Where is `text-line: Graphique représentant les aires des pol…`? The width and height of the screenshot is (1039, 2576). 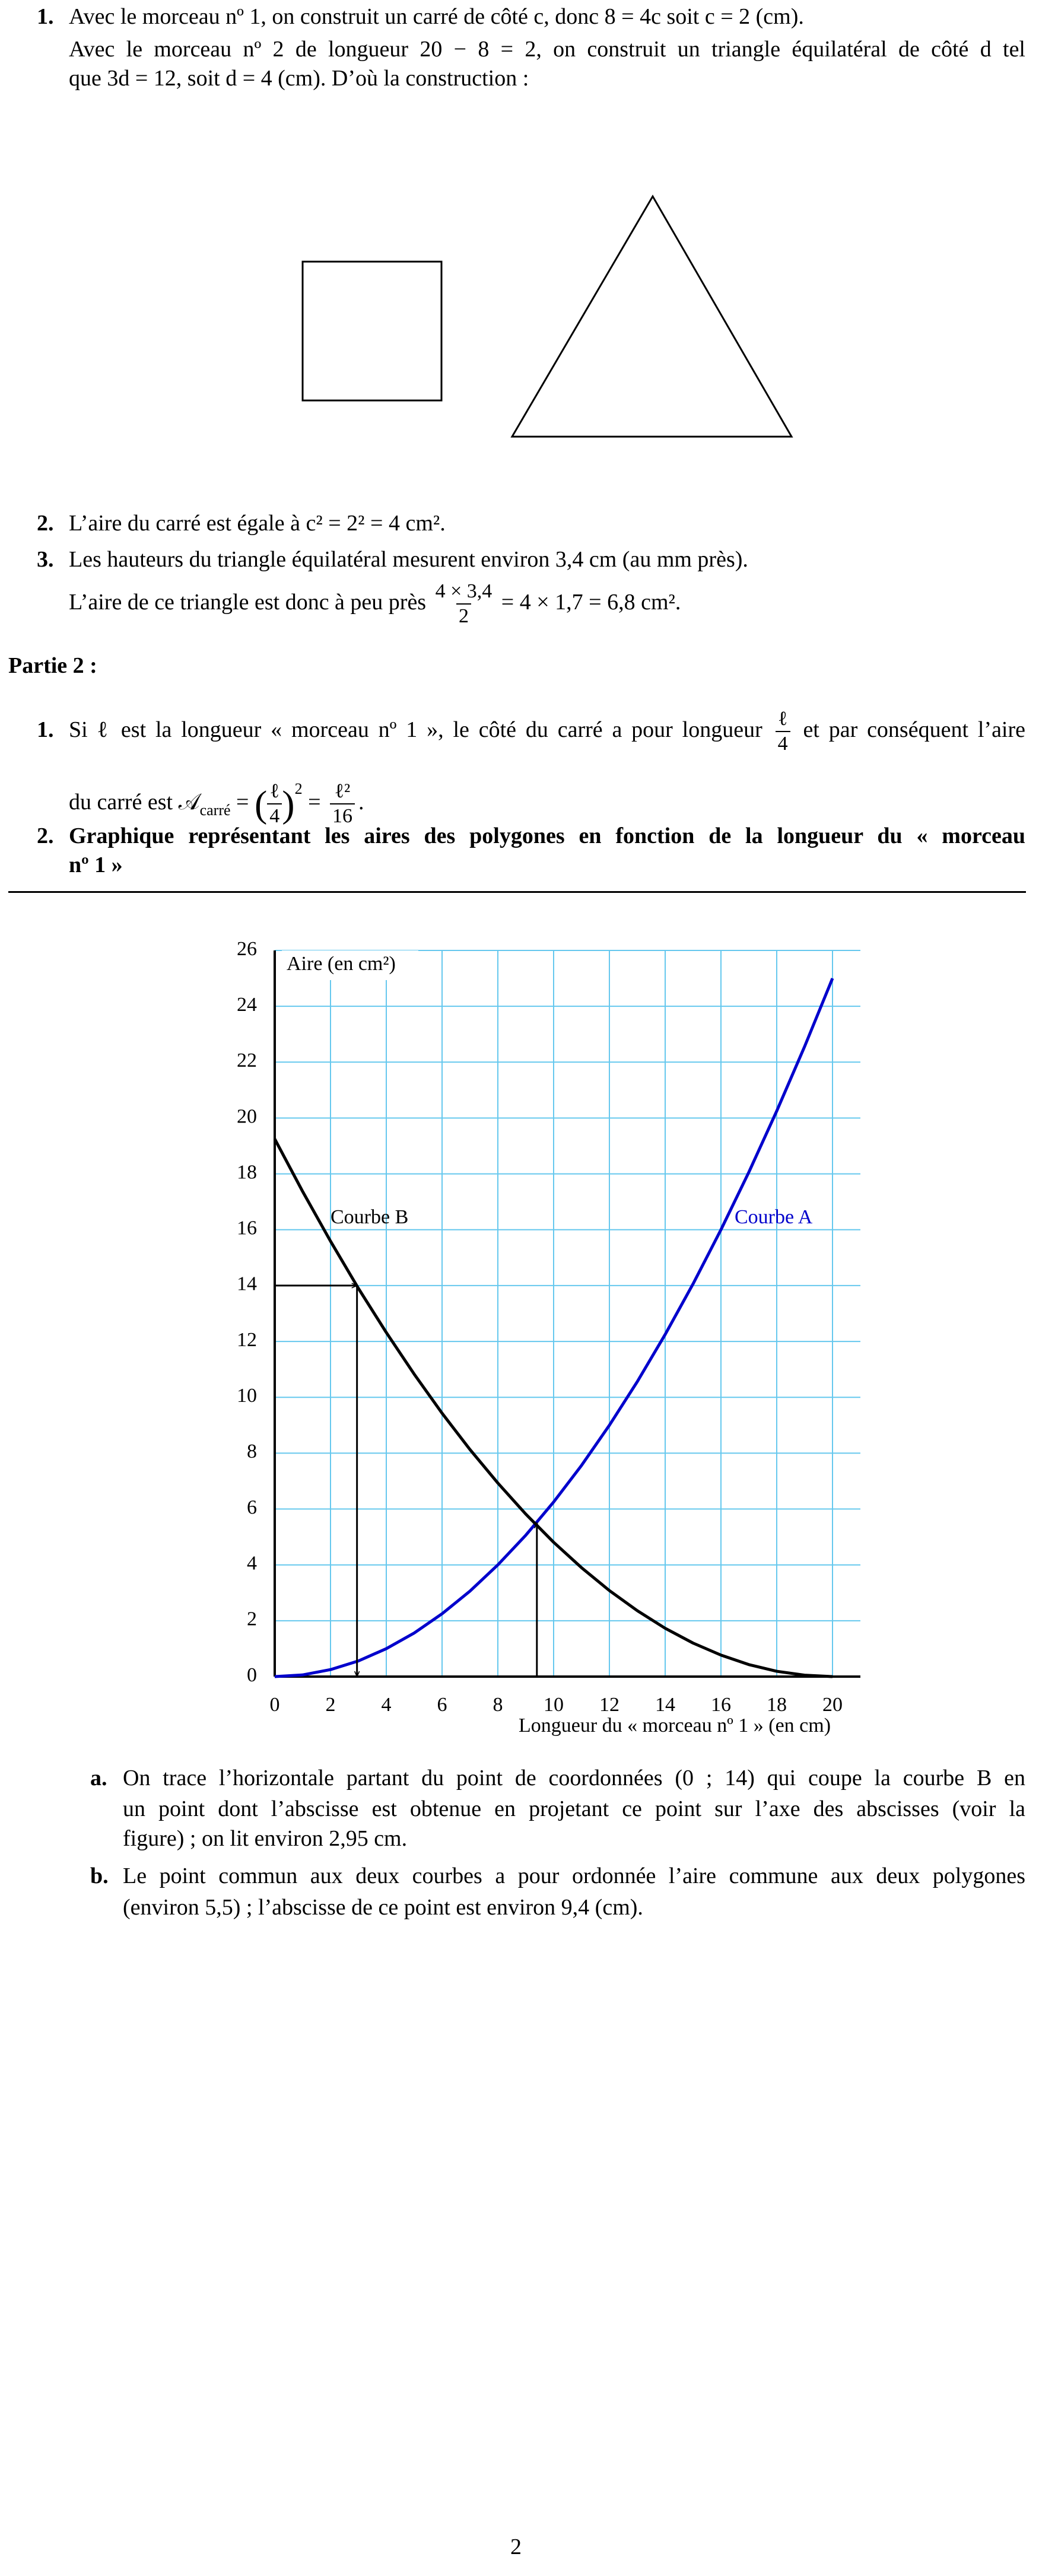
text-line: Graphique représentant les aires des pol… is located at coordinates (547, 835).